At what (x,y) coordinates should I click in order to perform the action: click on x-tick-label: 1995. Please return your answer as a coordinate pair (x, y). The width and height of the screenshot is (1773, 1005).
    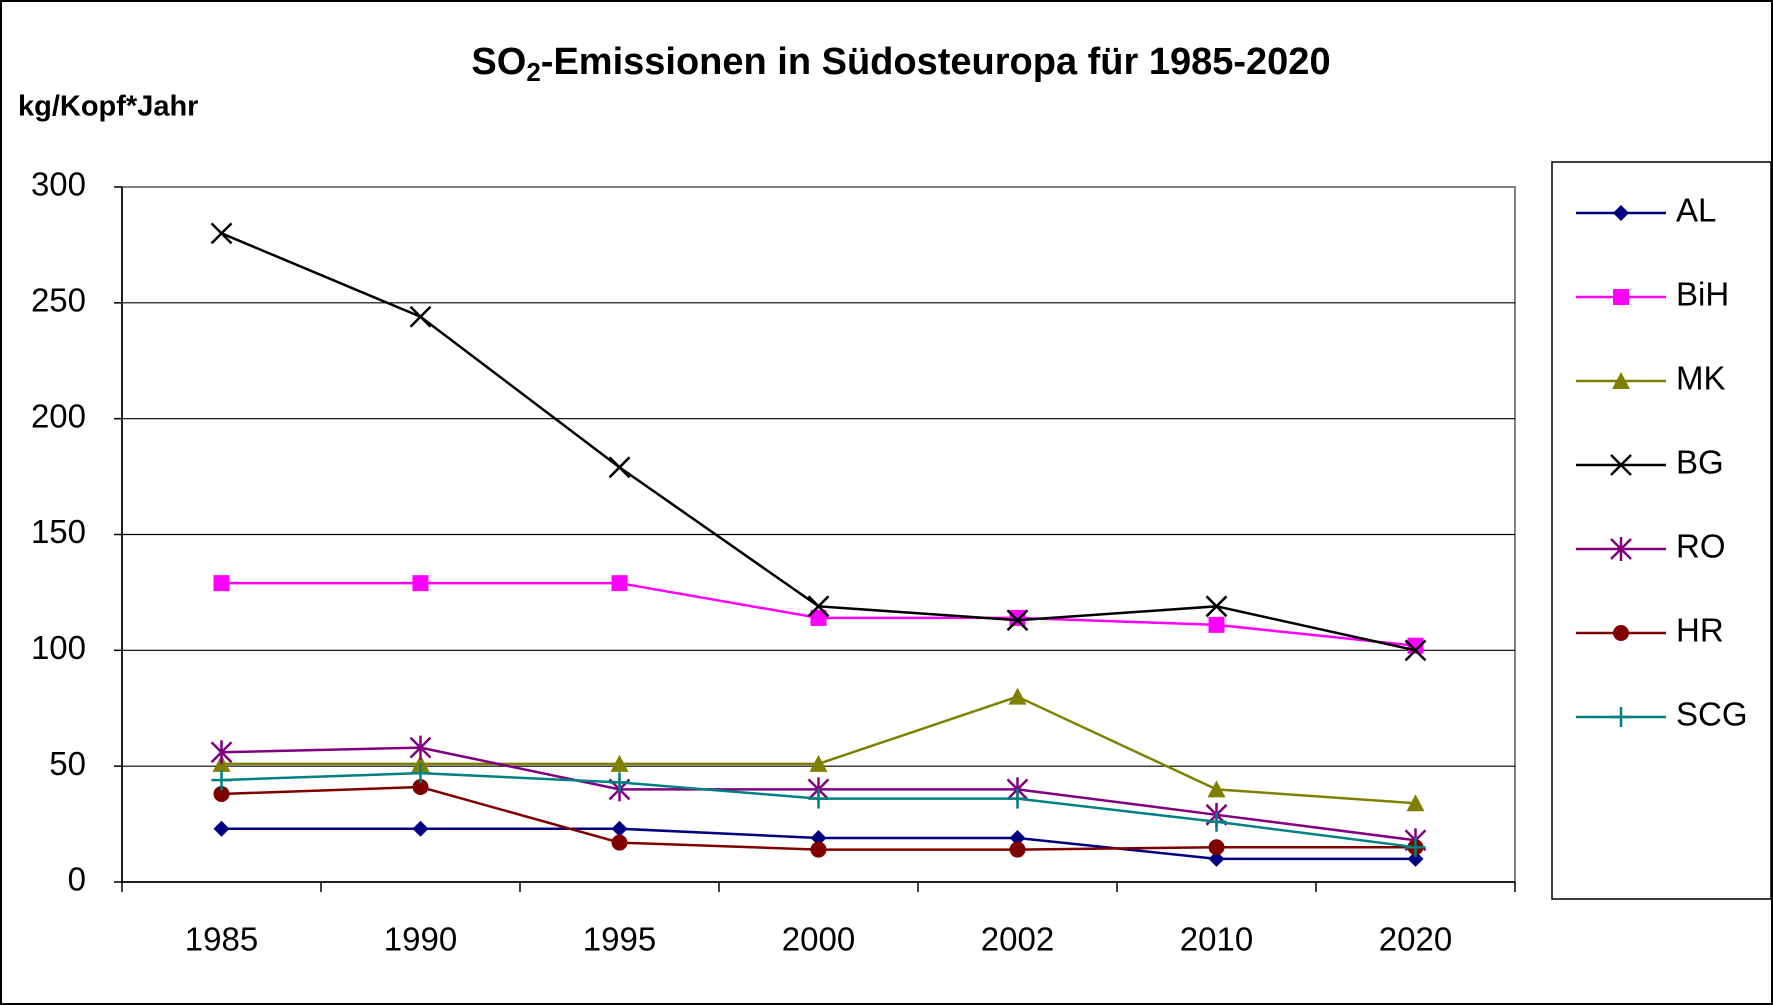
    Looking at the image, I should click on (619, 939).